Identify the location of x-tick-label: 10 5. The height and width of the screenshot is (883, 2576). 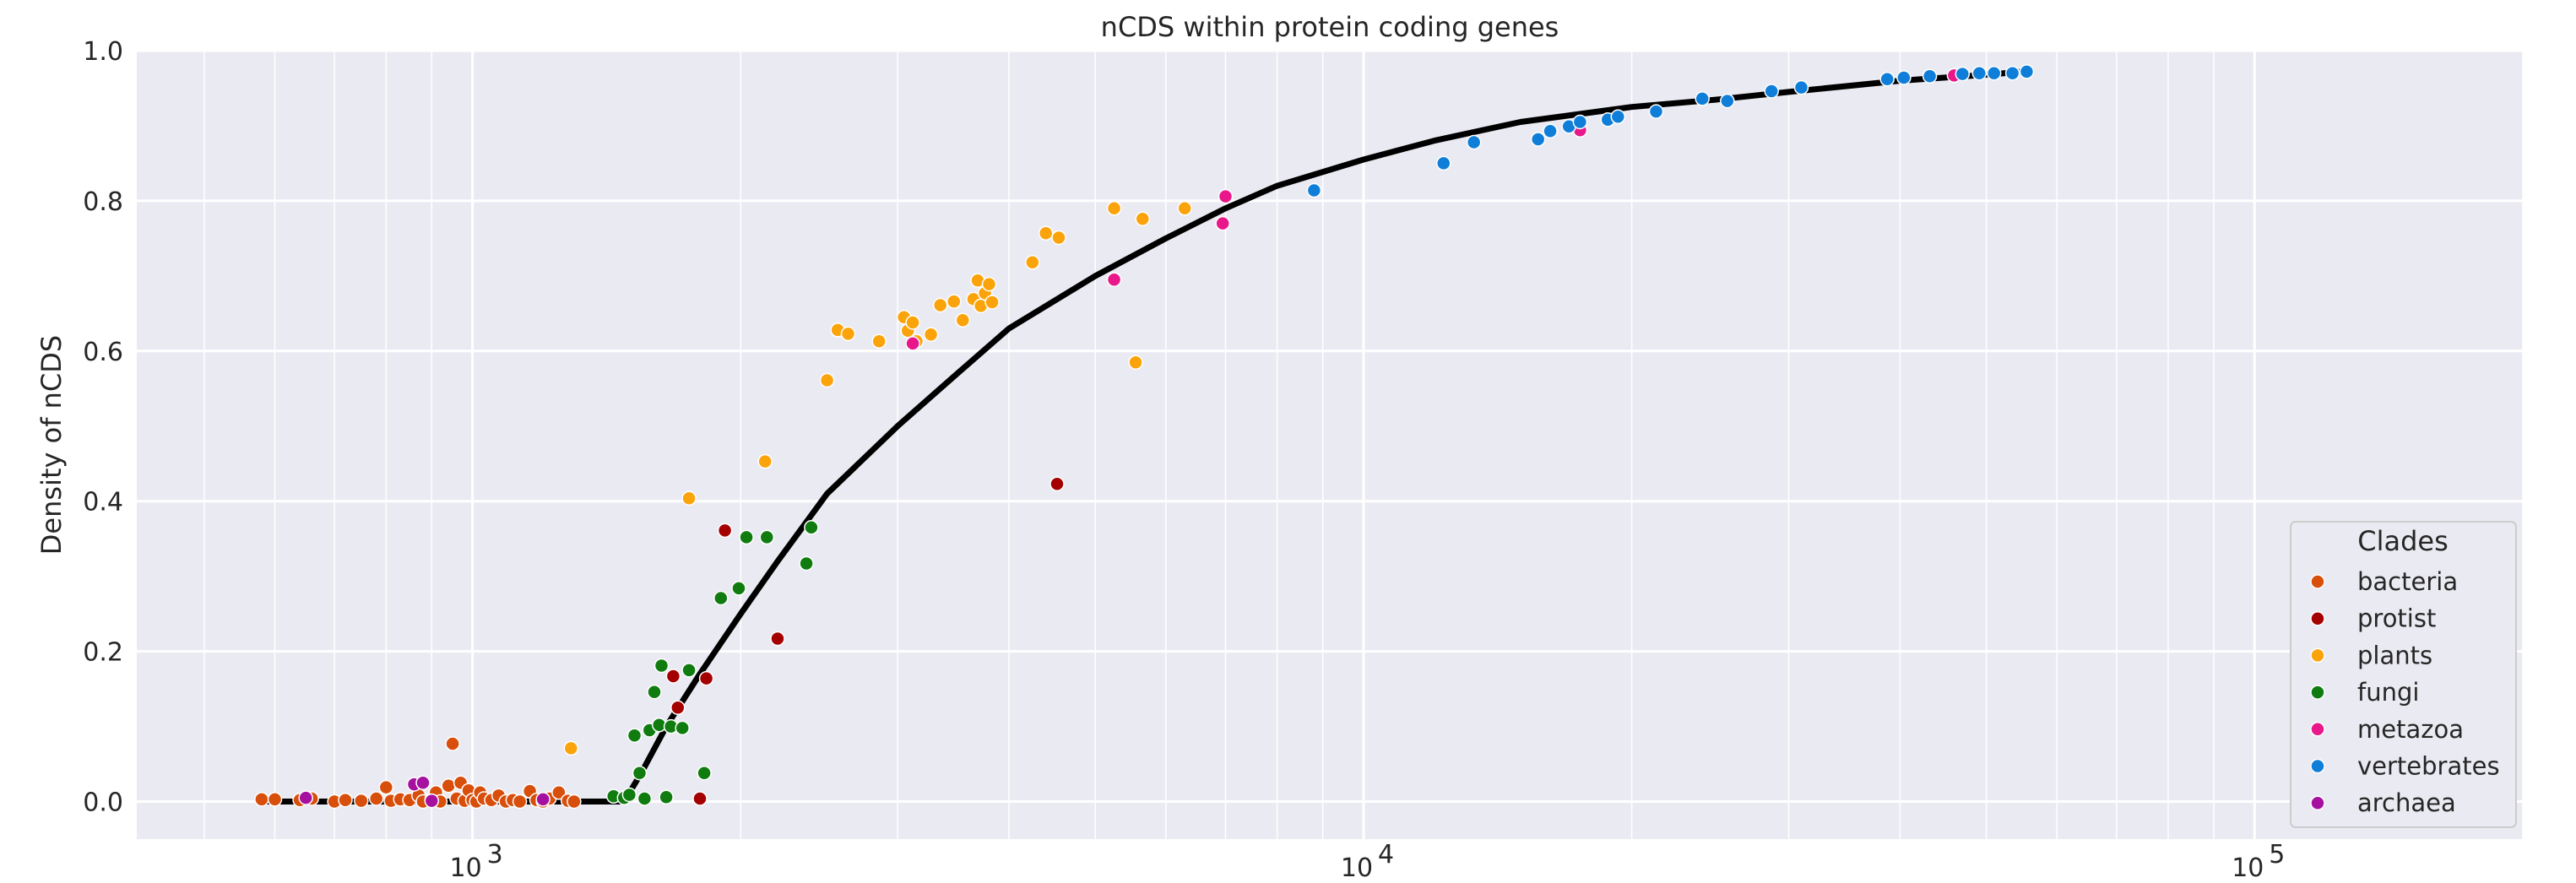
(2259, 862).